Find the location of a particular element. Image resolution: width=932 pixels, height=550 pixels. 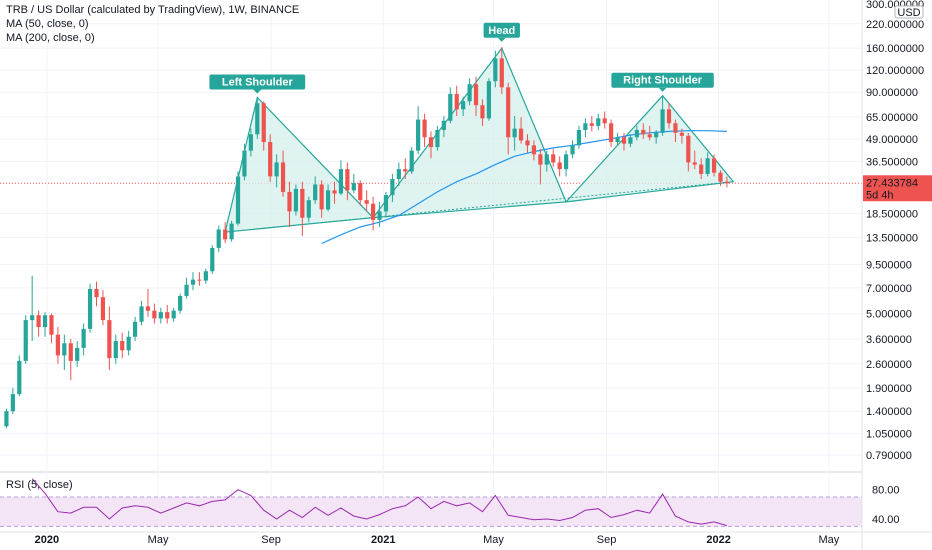

price-tick-label: 1.050000 is located at coordinates (889, 434).